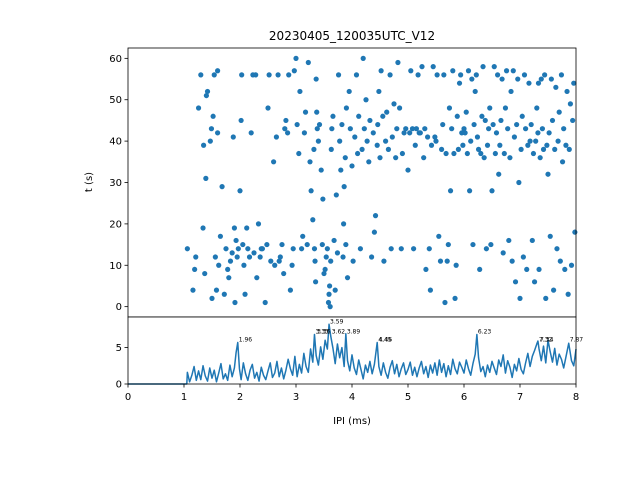 This screenshot has height=480, width=640. What do you see at coordinates (520, 397) in the screenshot?
I see `histogram-x-tick-label: 7` at bounding box center [520, 397].